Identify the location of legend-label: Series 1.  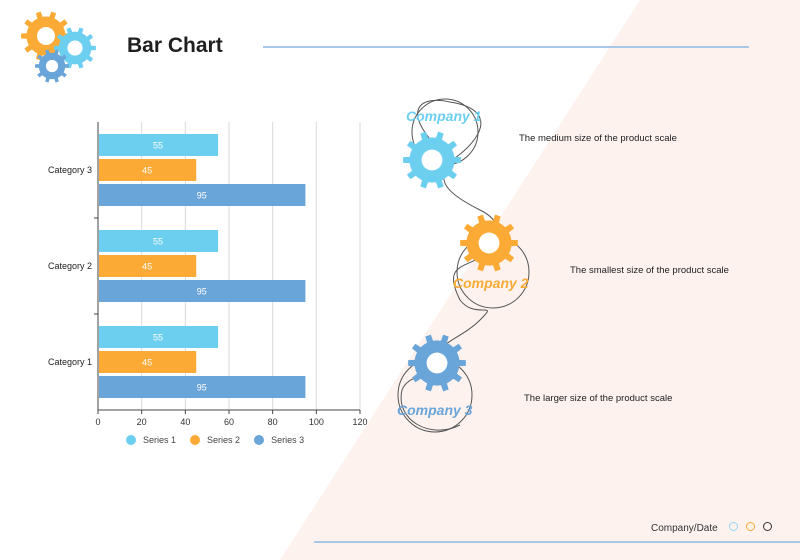
(160, 440).